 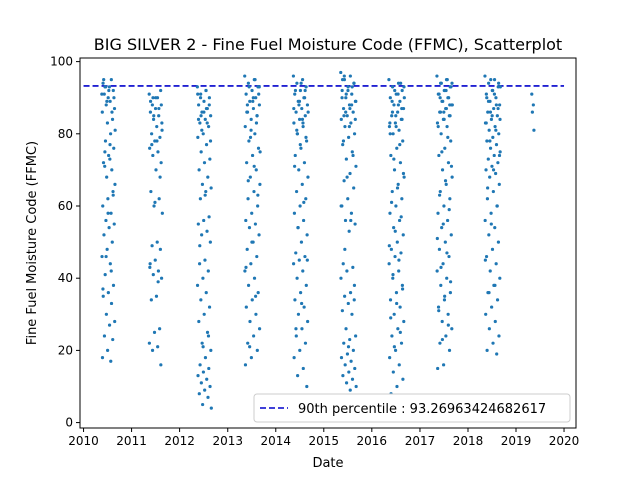 I want to click on y-tick-label: 0, so click(x=69, y=423).